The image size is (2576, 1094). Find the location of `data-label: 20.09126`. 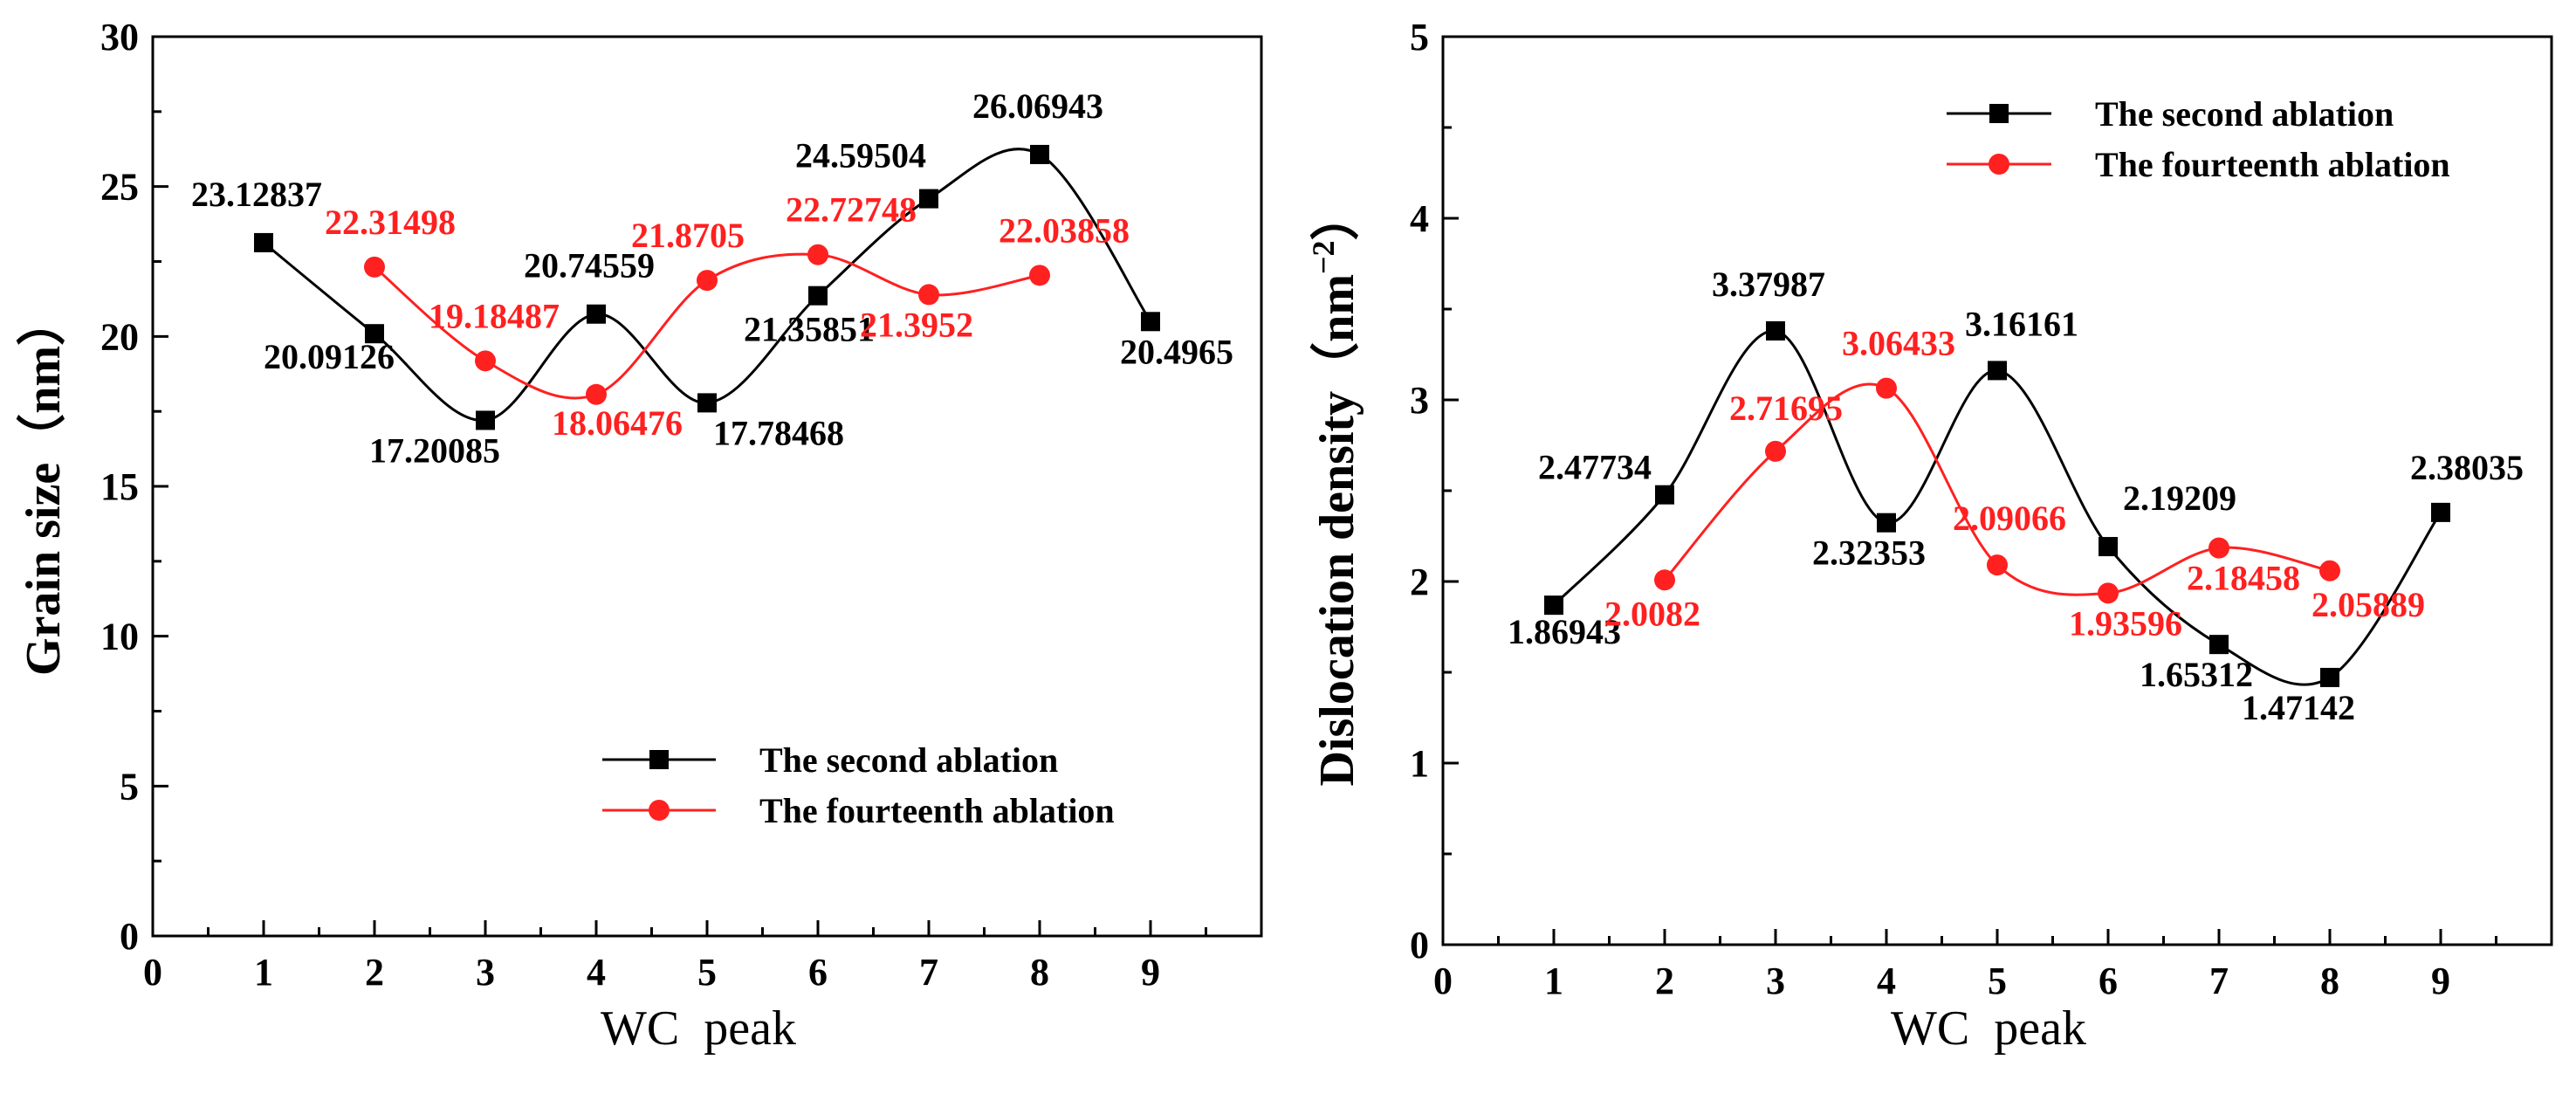

data-label: 20.09126 is located at coordinates (329, 357).